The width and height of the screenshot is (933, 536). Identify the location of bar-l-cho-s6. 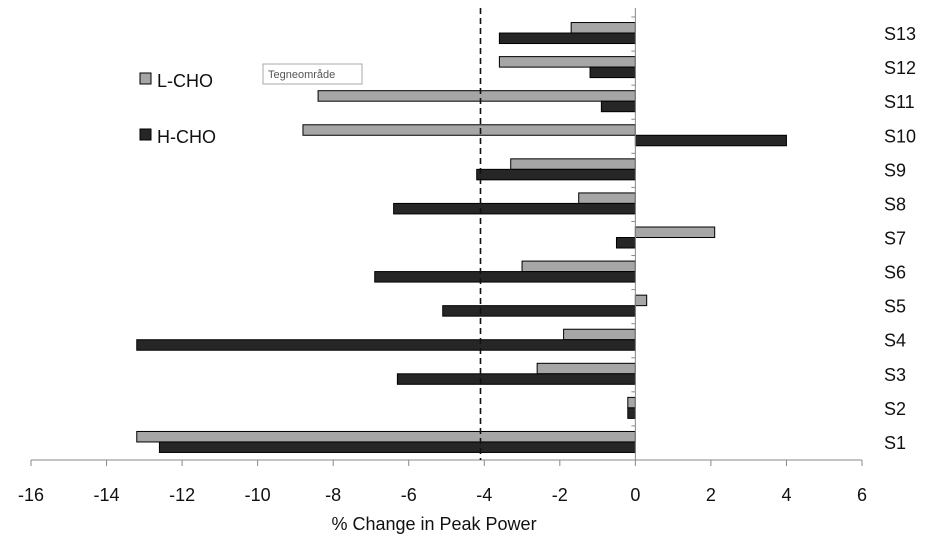
(578, 266).